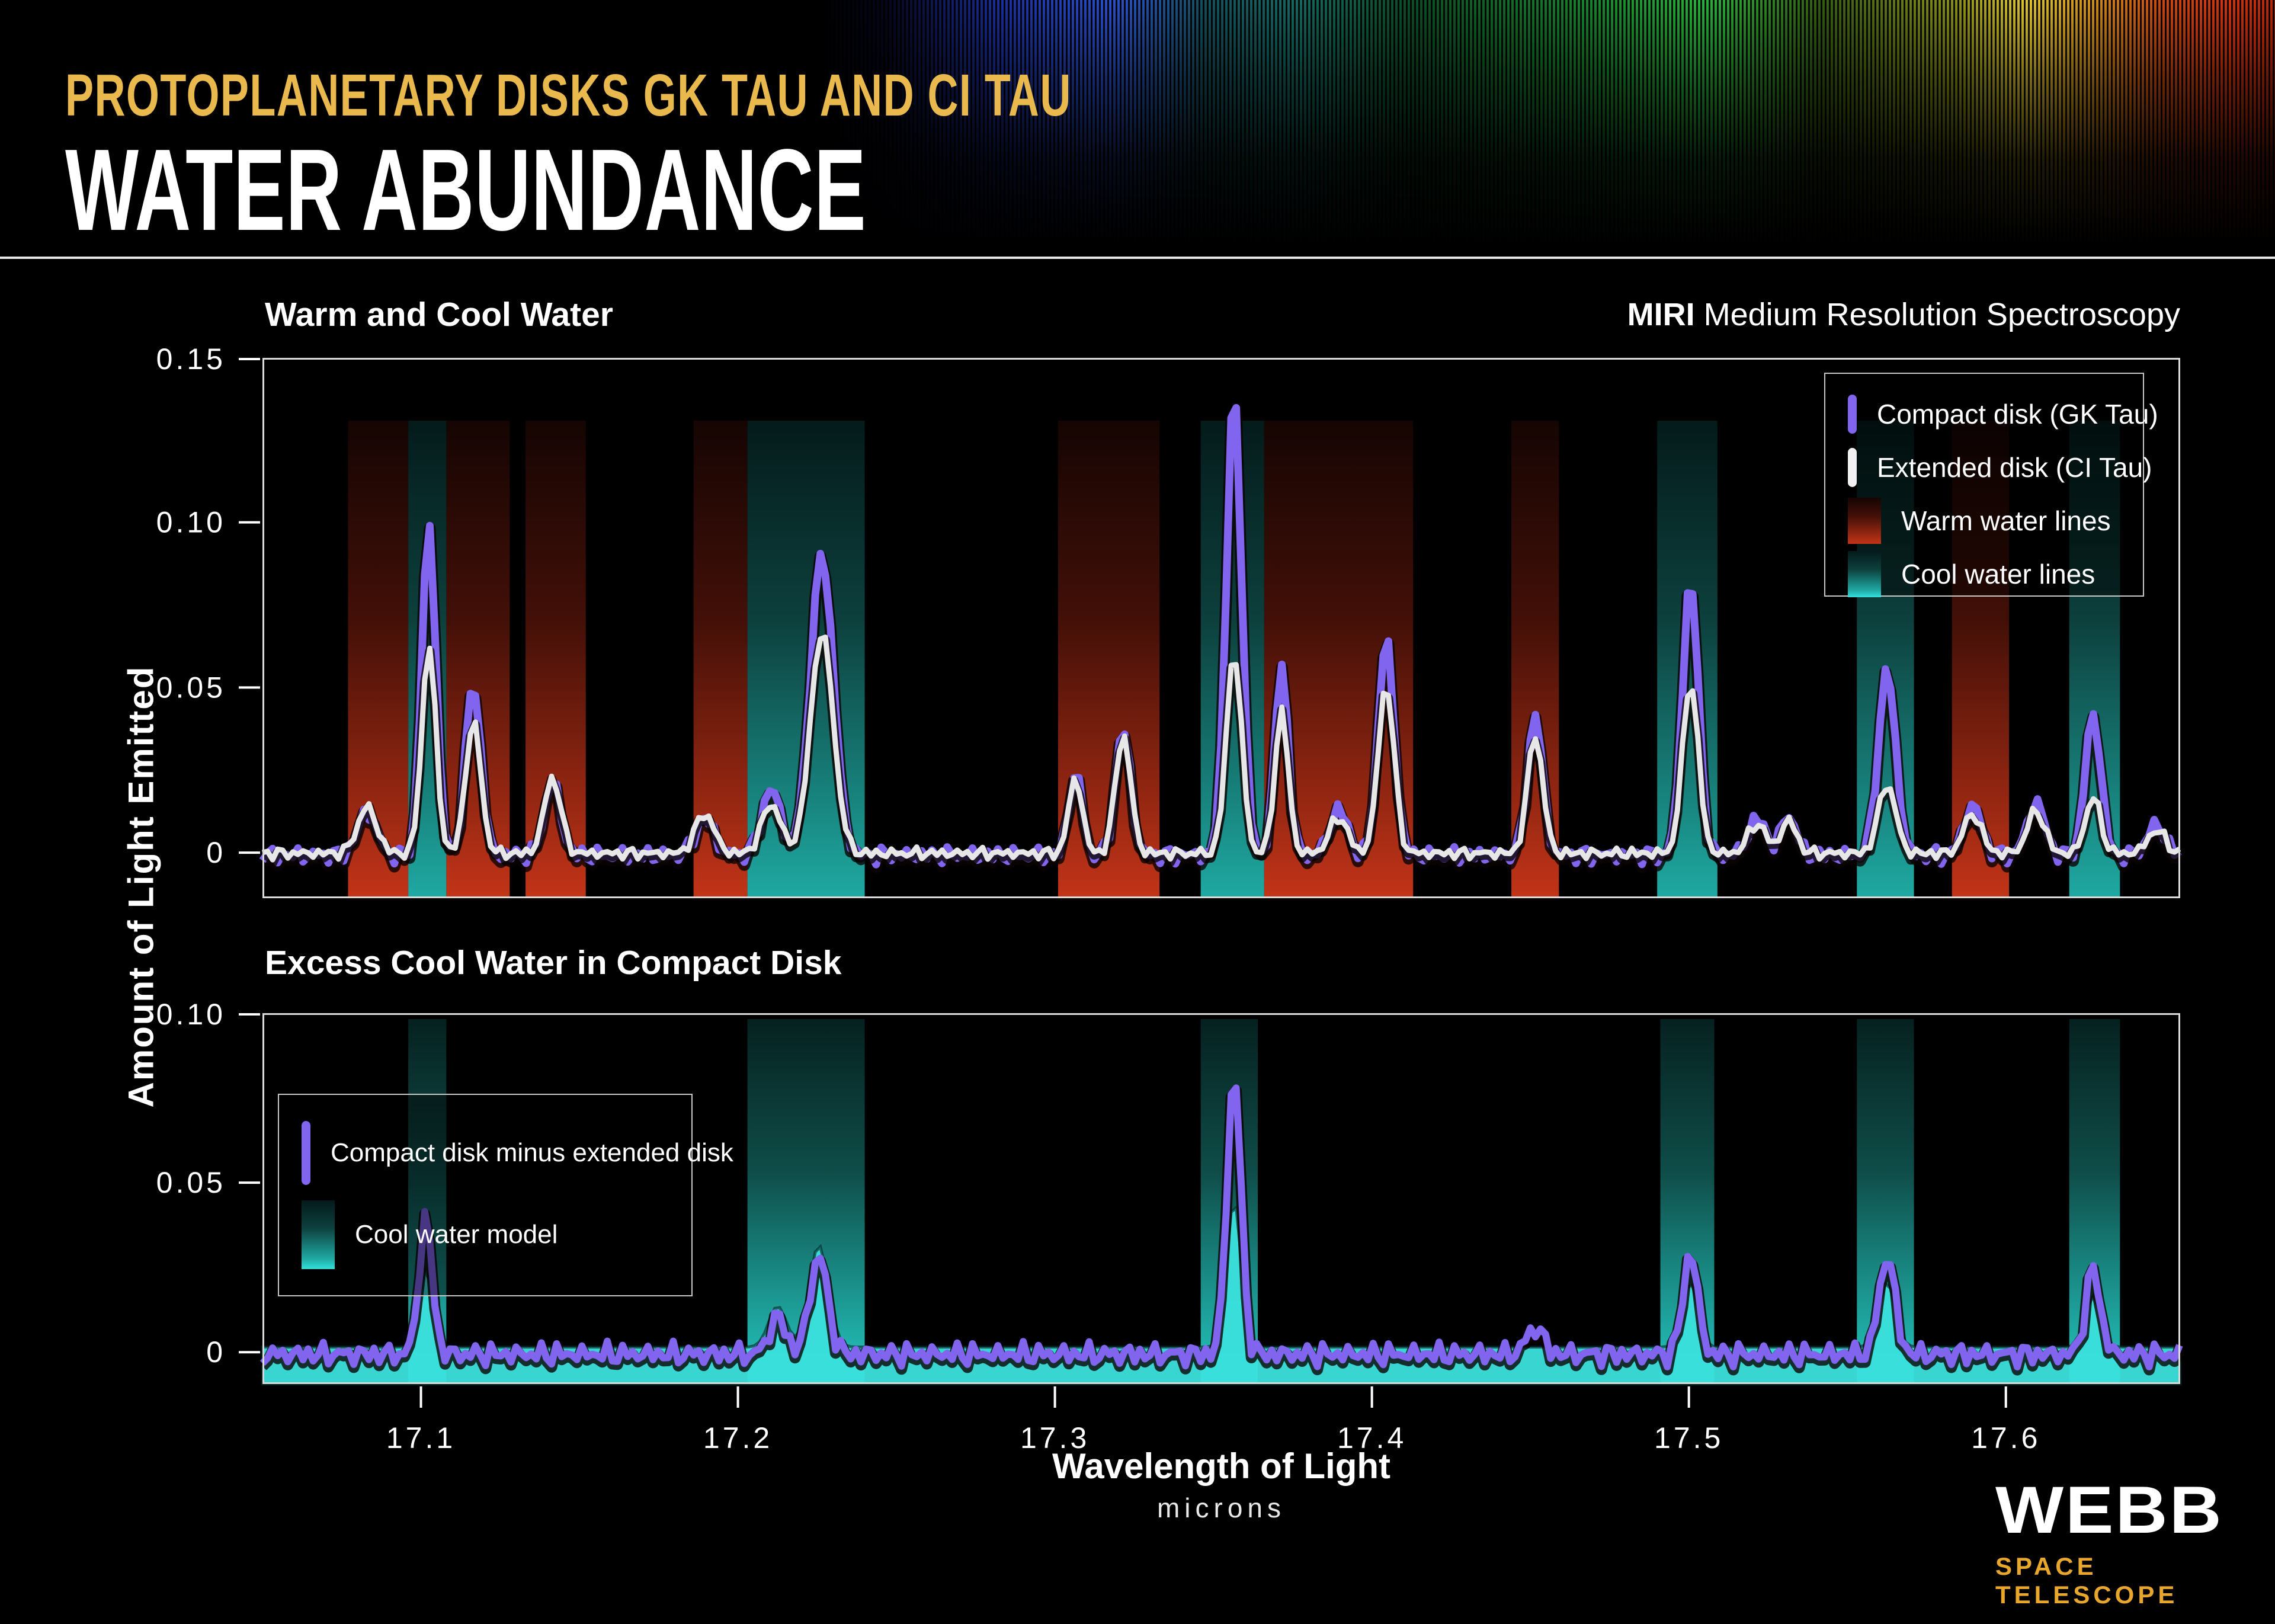 Image resolution: width=2275 pixels, height=1624 pixels. What do you see at coordinates (2006, 520) in the screenshot?
I see `legend-label: Warm water lines` at bounding box center [2006, 520].